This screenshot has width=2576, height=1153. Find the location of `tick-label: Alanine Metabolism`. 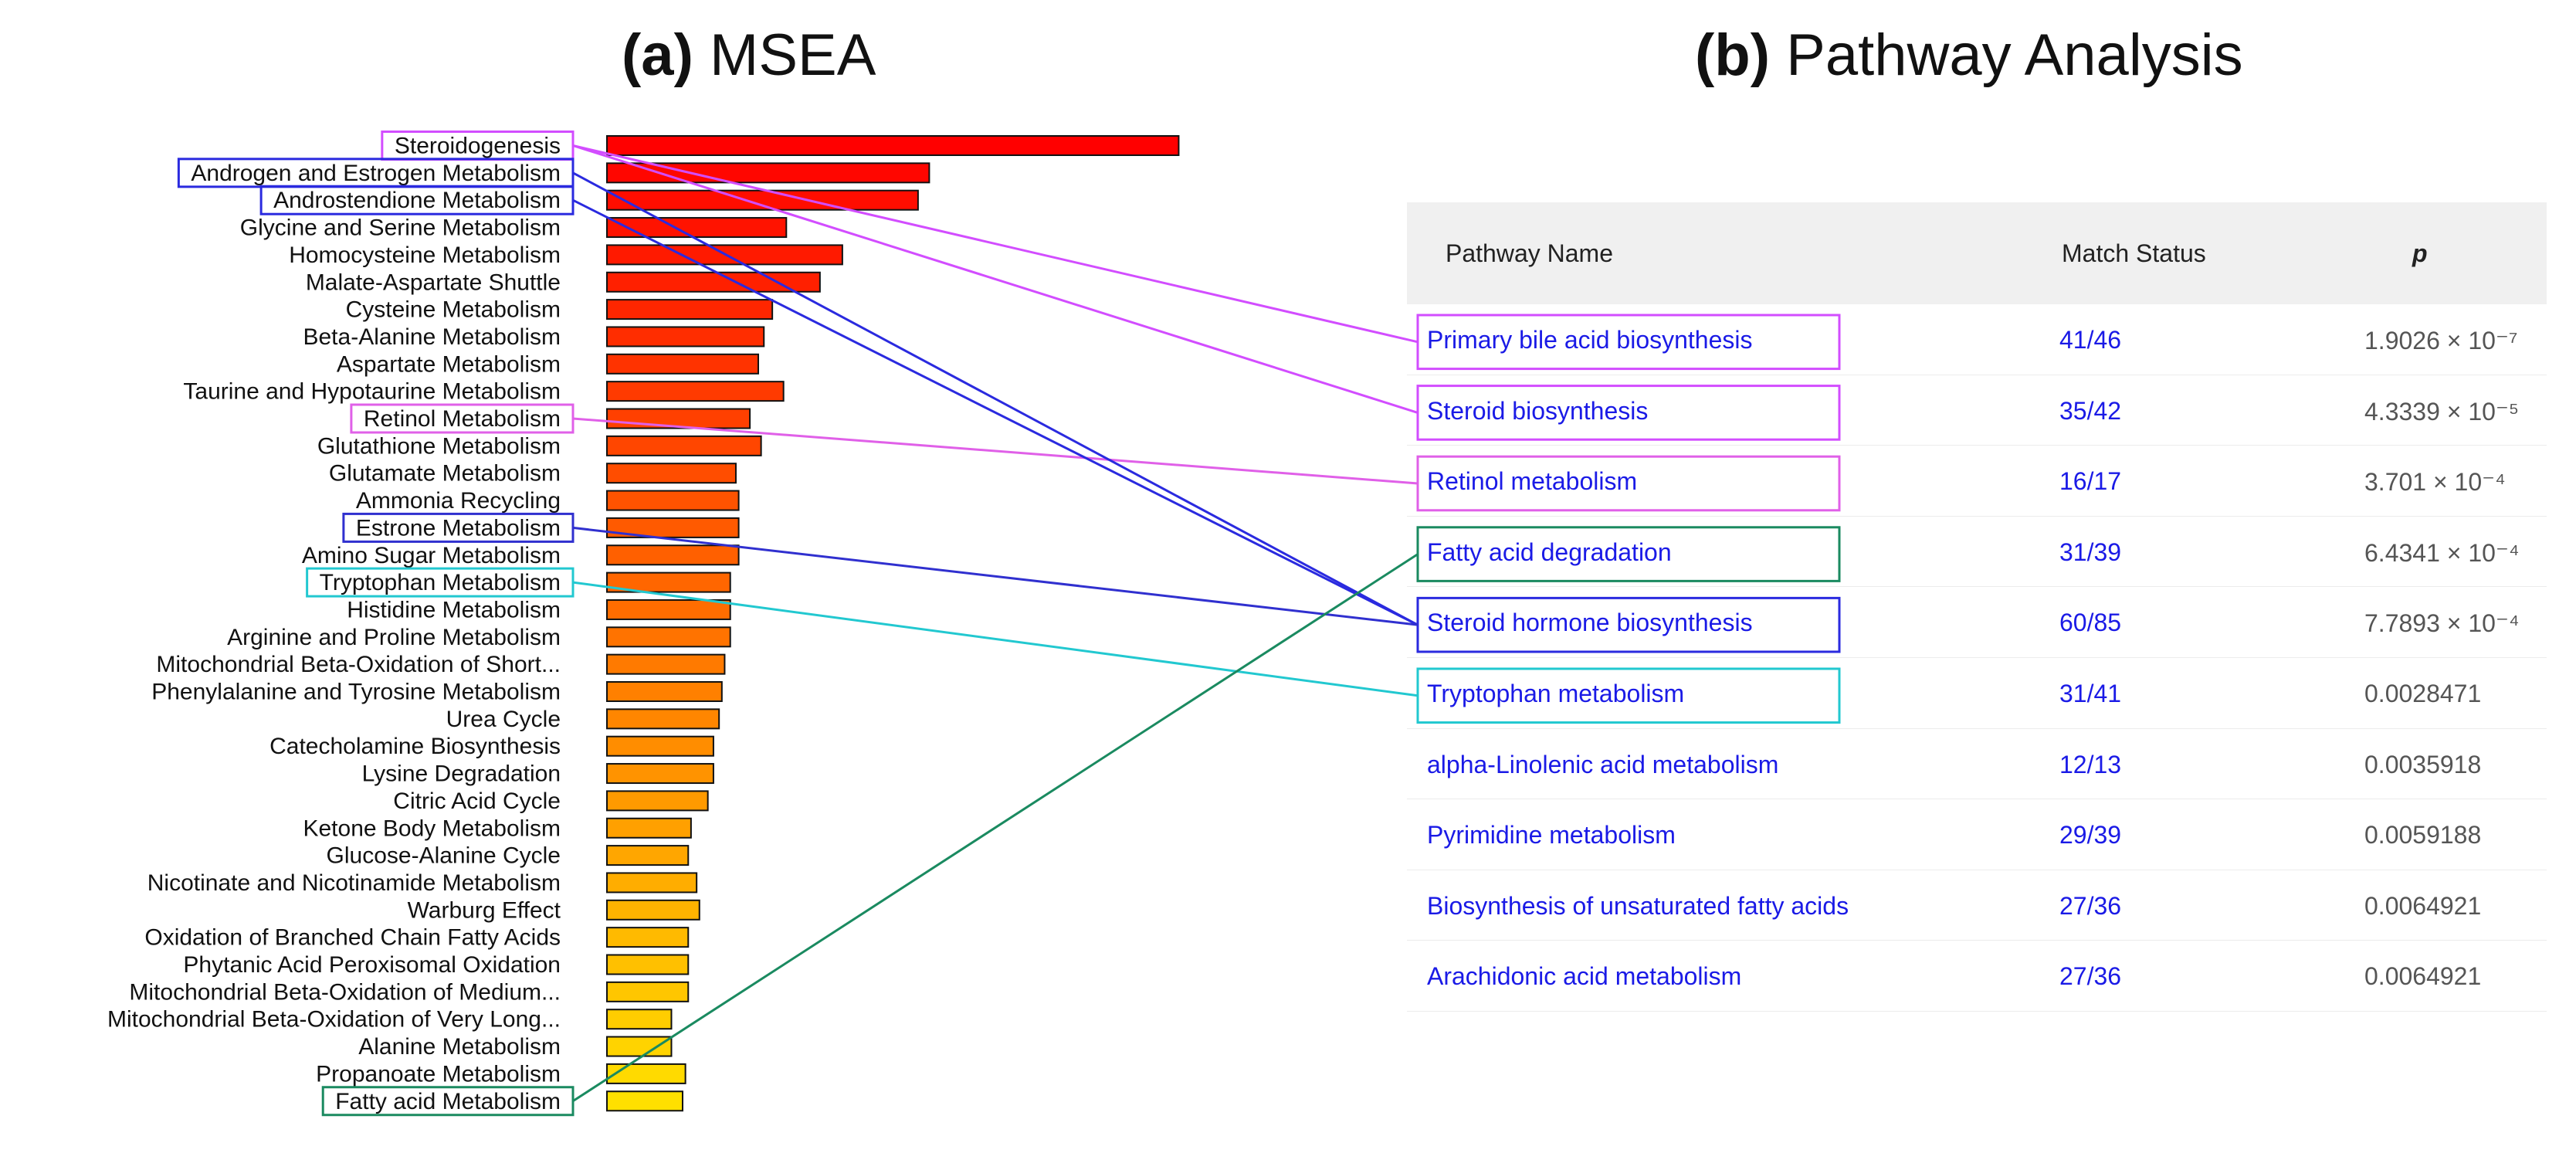

tick-label: Alanine Metabolism is located at coordinates (459, 1047).